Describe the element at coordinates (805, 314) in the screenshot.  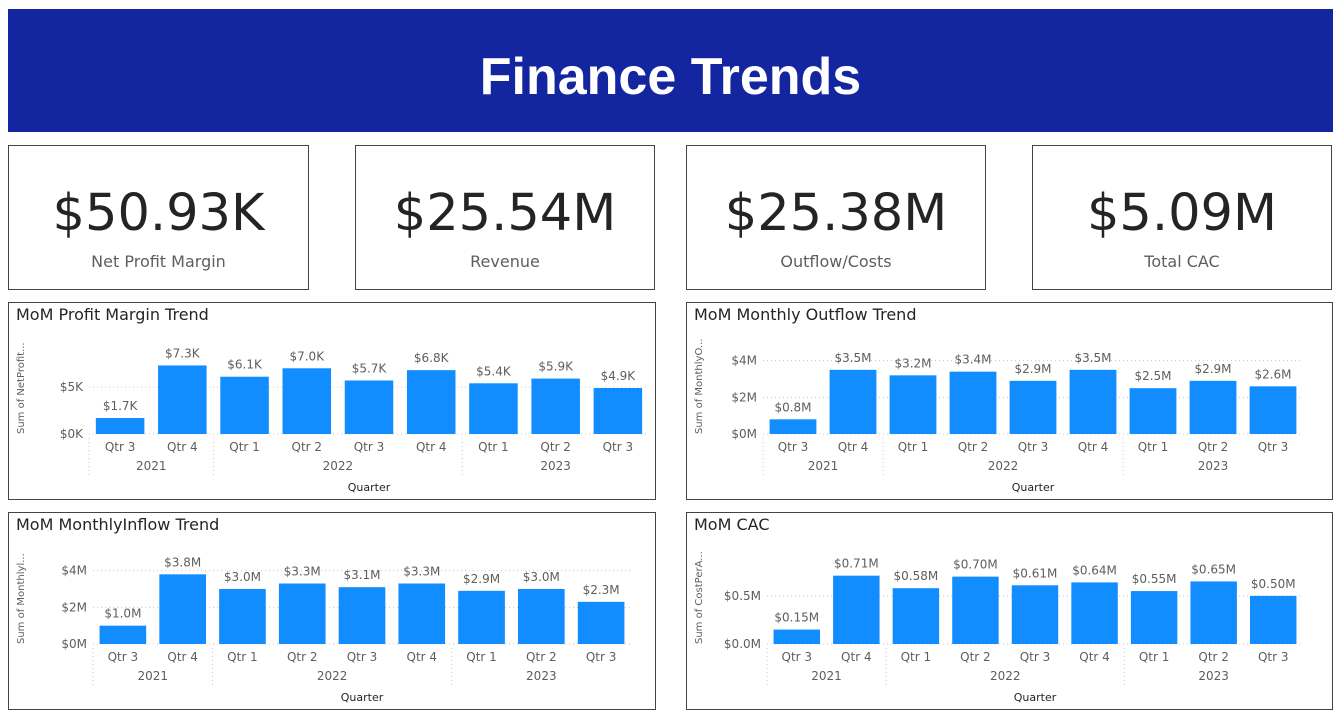
I see `chart-title: MoM Monthly Outflow Trend` at that location.